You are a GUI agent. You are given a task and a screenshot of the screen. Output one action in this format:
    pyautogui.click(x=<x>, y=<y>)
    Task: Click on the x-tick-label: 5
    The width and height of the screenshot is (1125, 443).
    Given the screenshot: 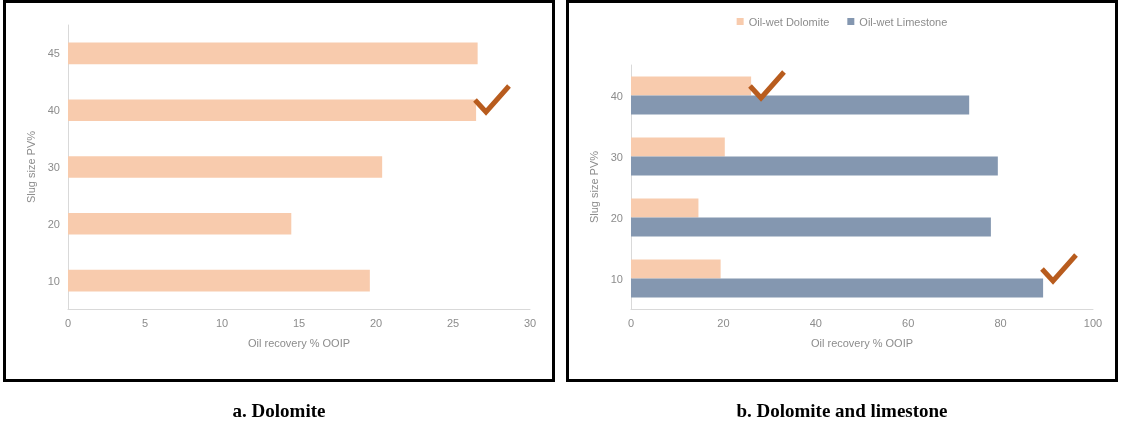 What is the action you would take?
    pyautogui.click(x=145, y=322)
    